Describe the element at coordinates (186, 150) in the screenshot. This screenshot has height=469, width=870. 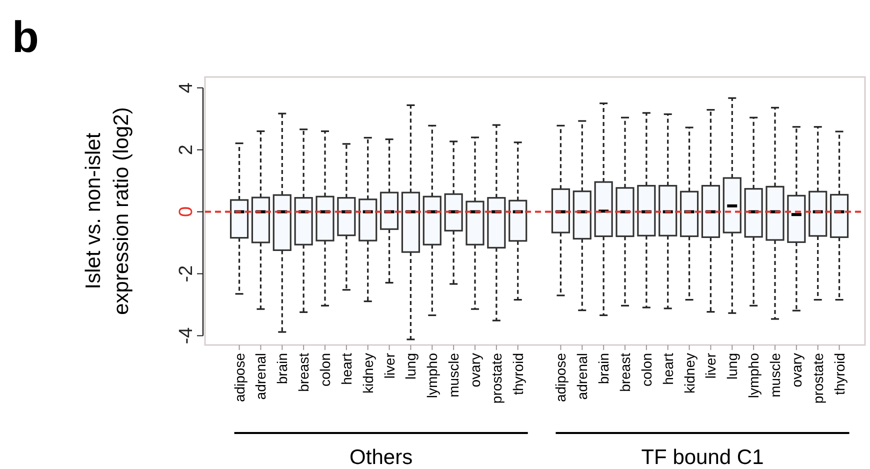
I see `y-tick-label: 2` at that location.